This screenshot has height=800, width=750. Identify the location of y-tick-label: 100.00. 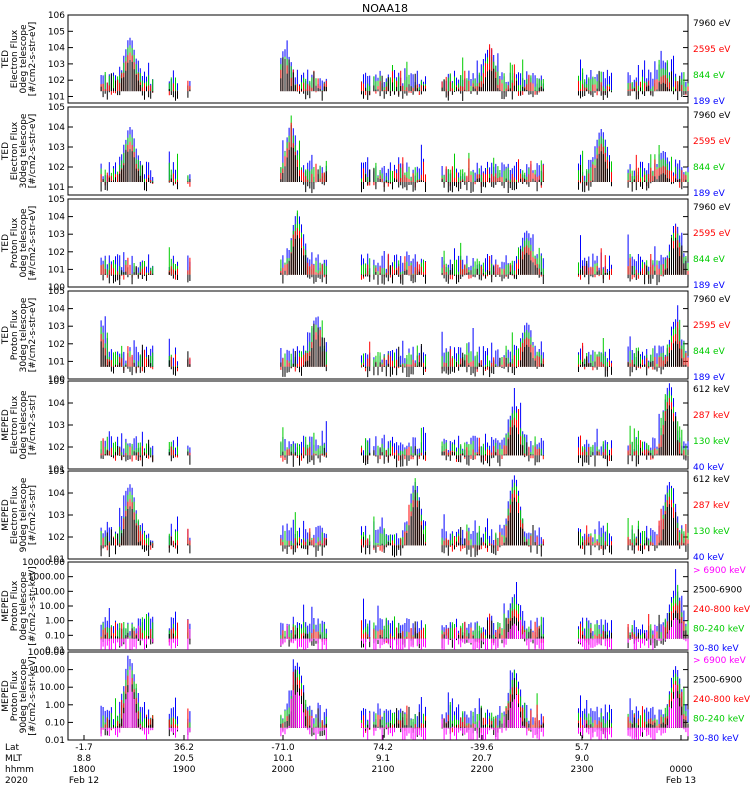
(50, 671).